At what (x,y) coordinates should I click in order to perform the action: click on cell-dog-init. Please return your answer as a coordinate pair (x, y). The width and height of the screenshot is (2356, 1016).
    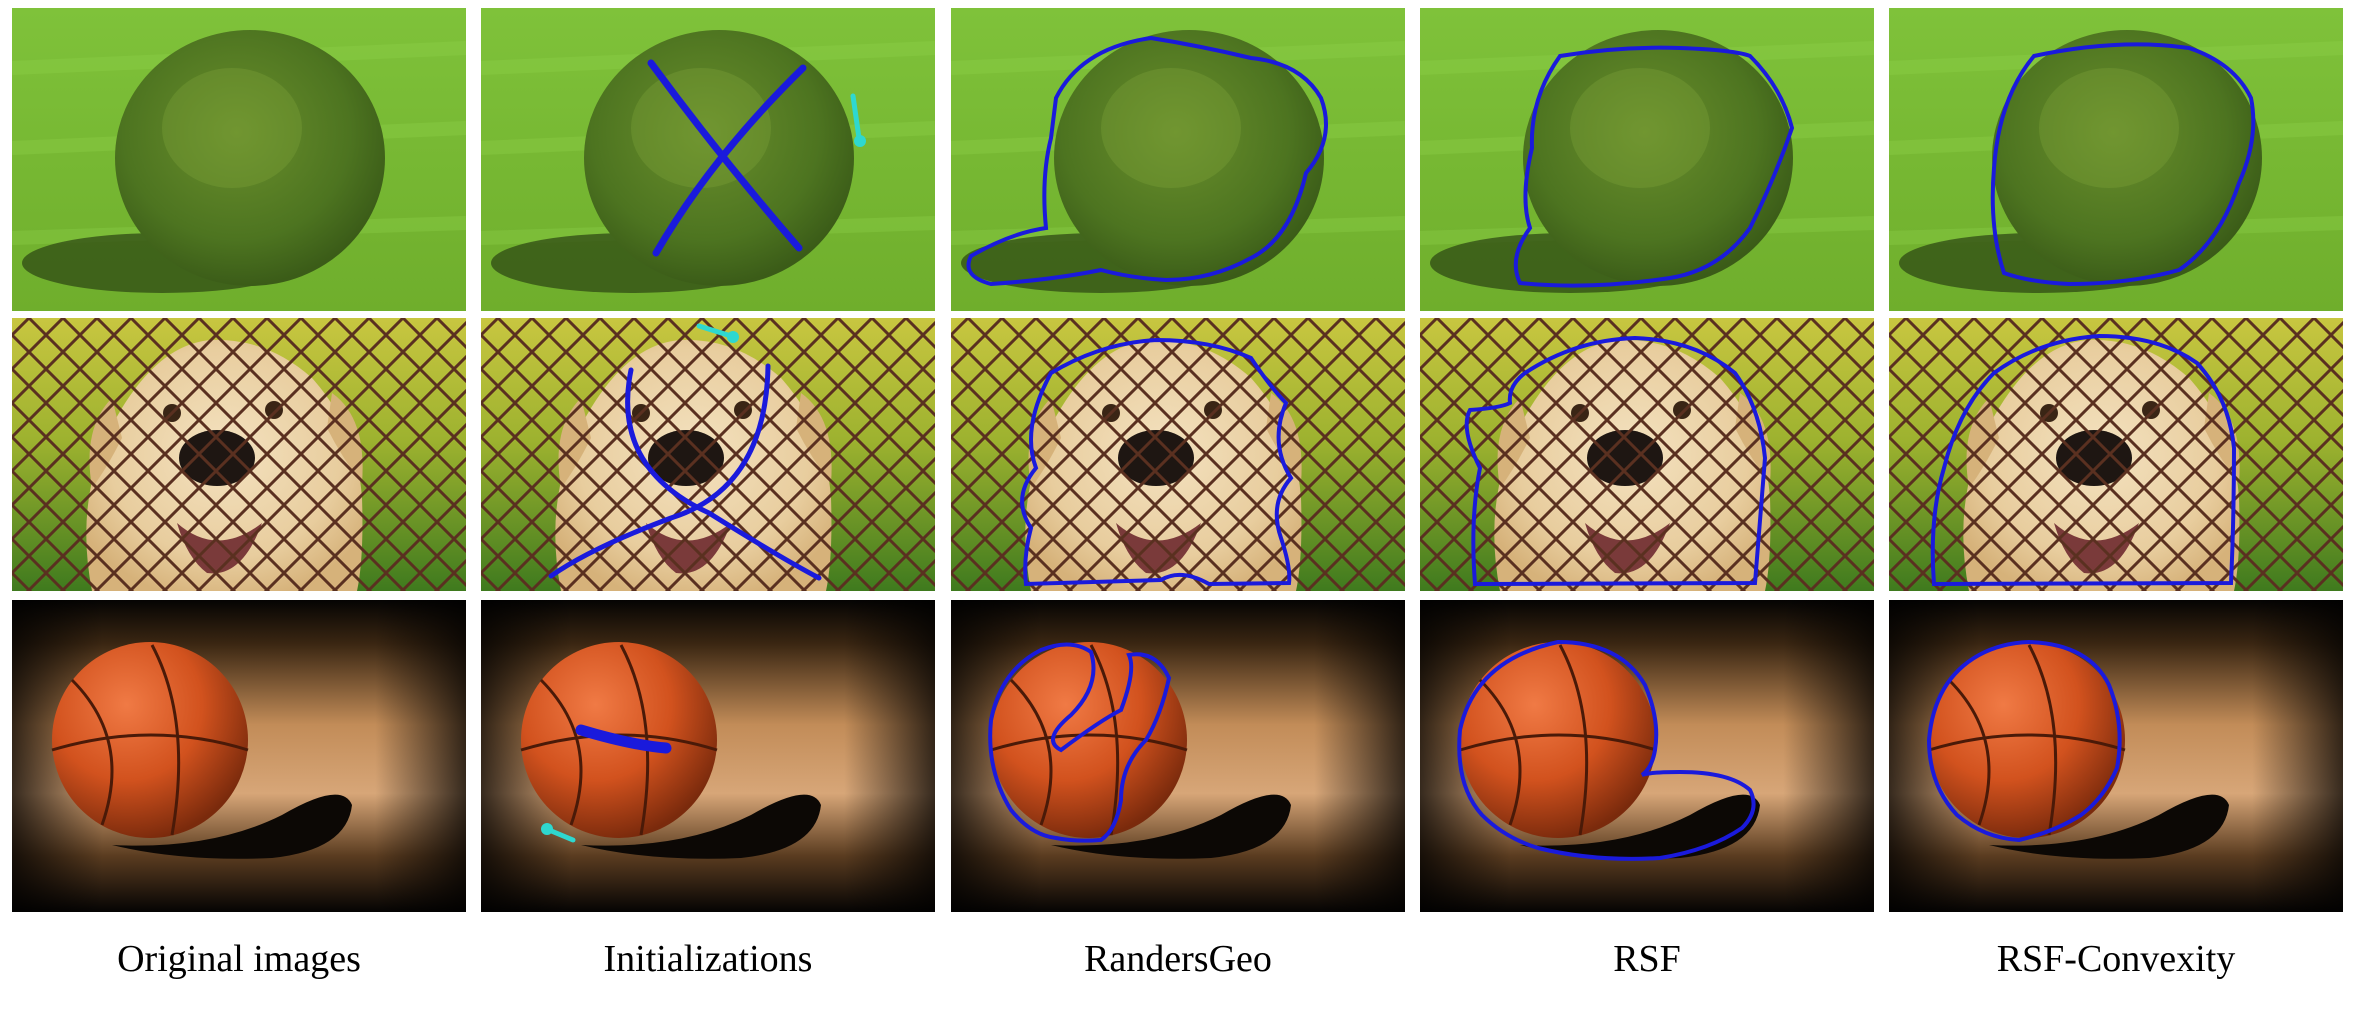
    Looking at the image, I should click on (708, 454).